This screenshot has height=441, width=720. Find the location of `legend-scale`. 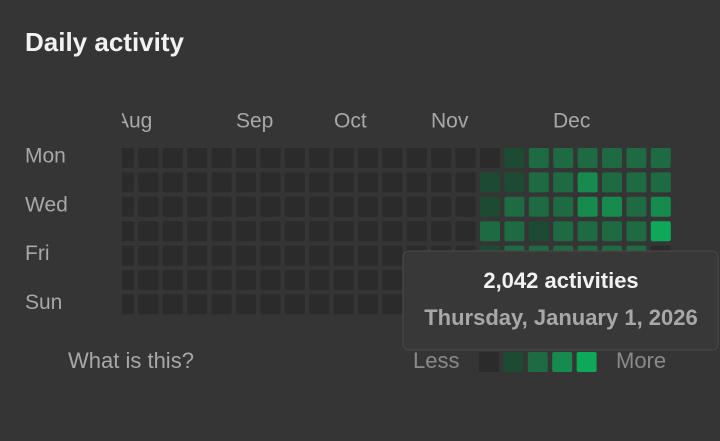

legend-scale is located at coordinates (538, 362).